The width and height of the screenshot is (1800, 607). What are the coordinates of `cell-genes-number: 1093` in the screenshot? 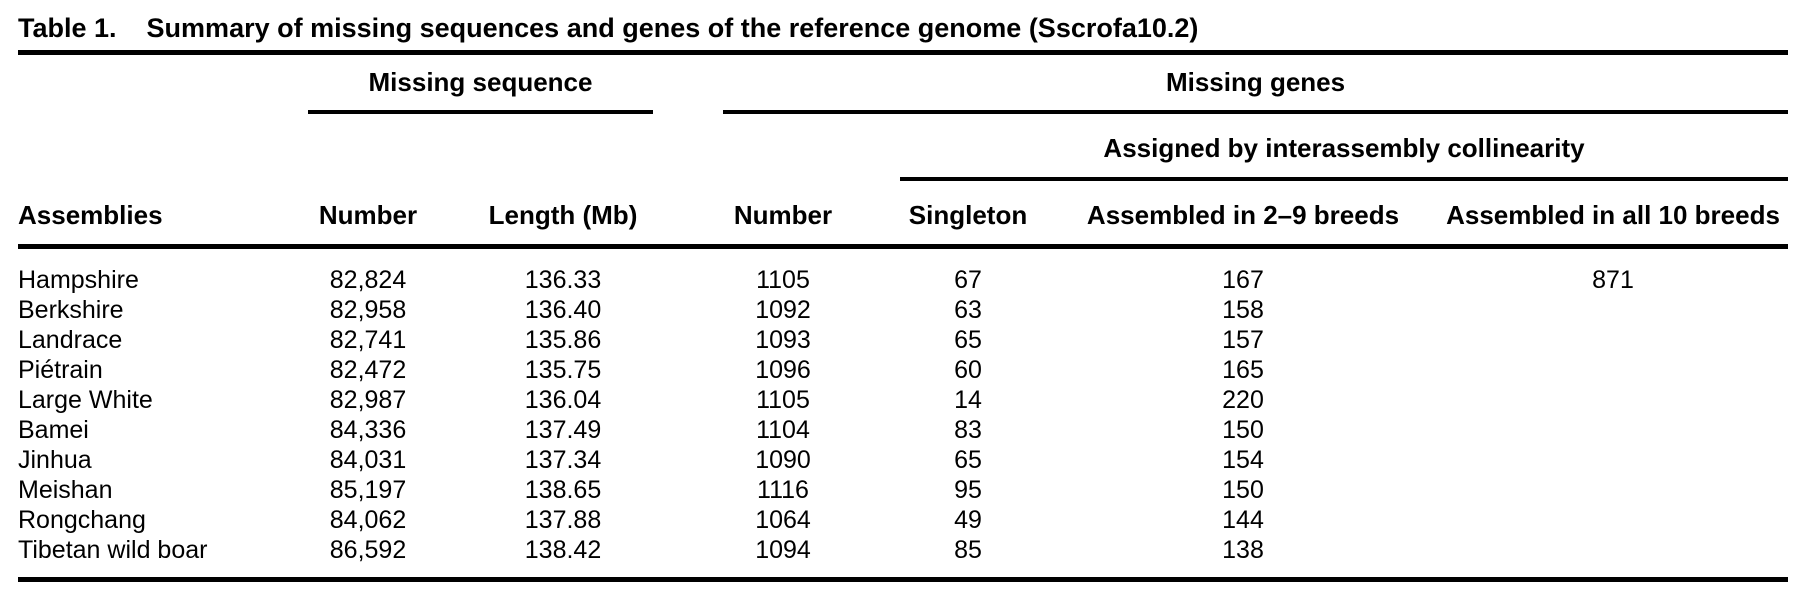 It's located at (783, 340).